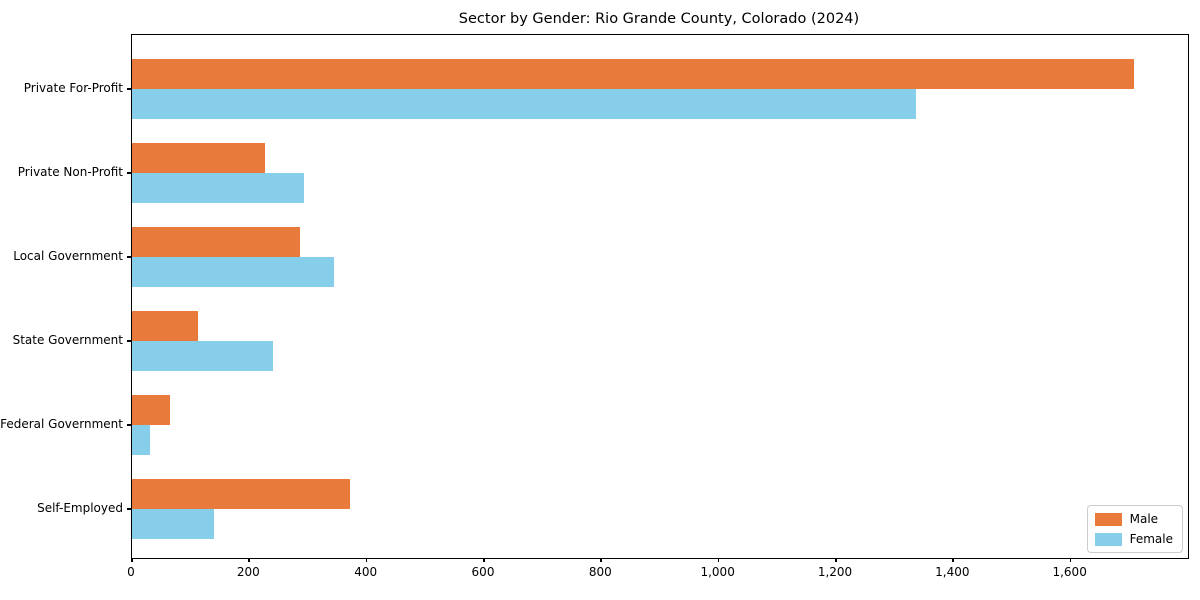  What do you see at coordinates (233, 272) in the screenshot?
I see `bar-female-local-government` at bounding box center [233, 272].